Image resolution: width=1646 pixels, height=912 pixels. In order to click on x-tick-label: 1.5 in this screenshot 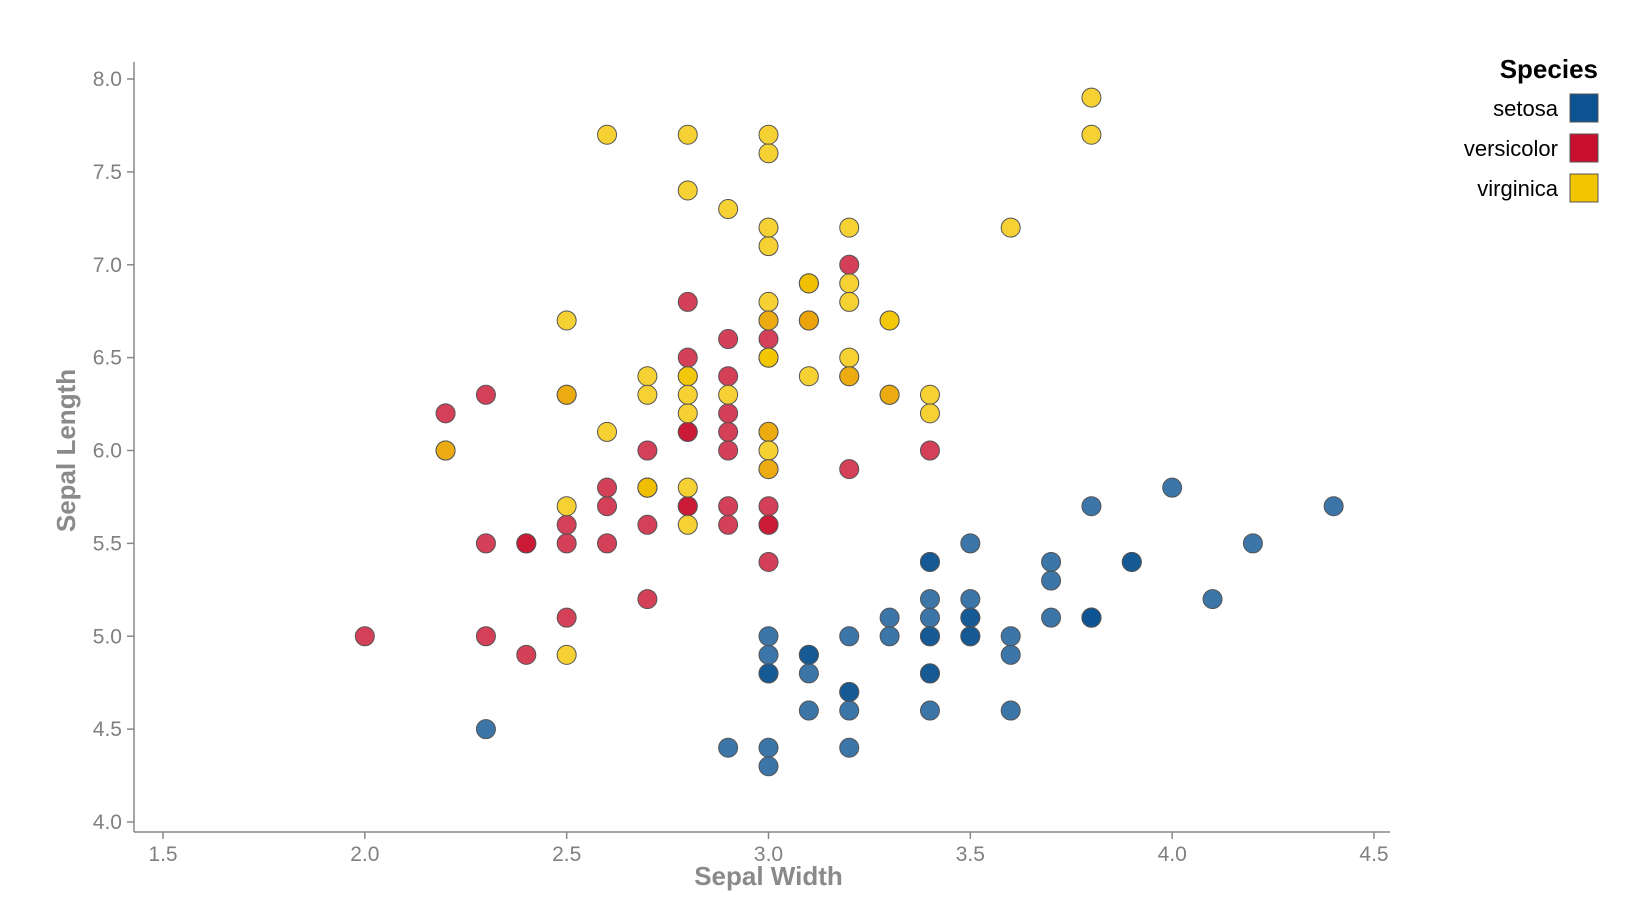, I will do `click(162, 854)`.